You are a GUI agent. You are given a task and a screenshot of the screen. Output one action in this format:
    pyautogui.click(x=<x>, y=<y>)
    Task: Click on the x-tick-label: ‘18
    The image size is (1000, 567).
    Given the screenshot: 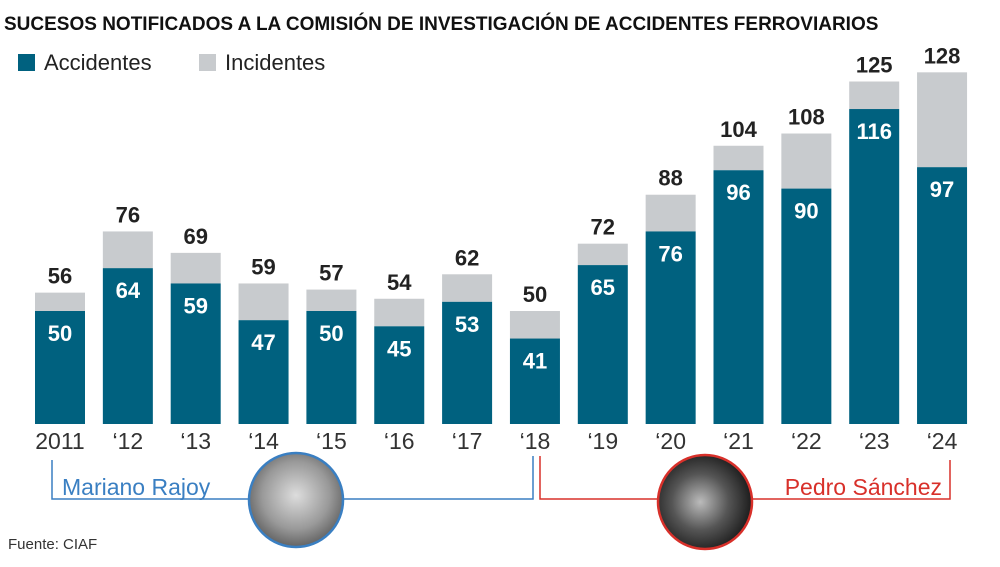 What is the action you would take?
    pyautogui.click(x=535, y=441)
    